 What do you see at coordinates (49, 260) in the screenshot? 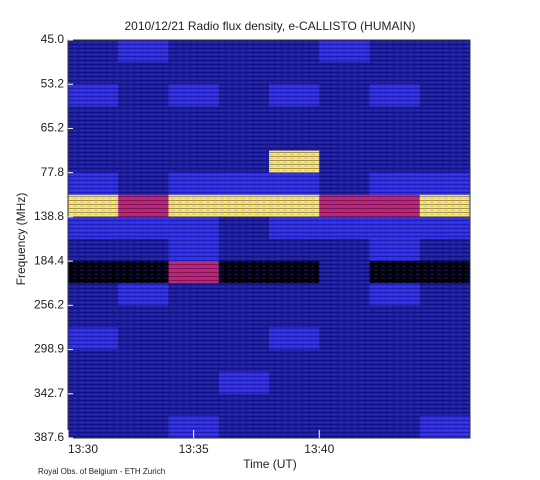
I see `y-tick-label: 184.4` at bounding box center [49, 260].